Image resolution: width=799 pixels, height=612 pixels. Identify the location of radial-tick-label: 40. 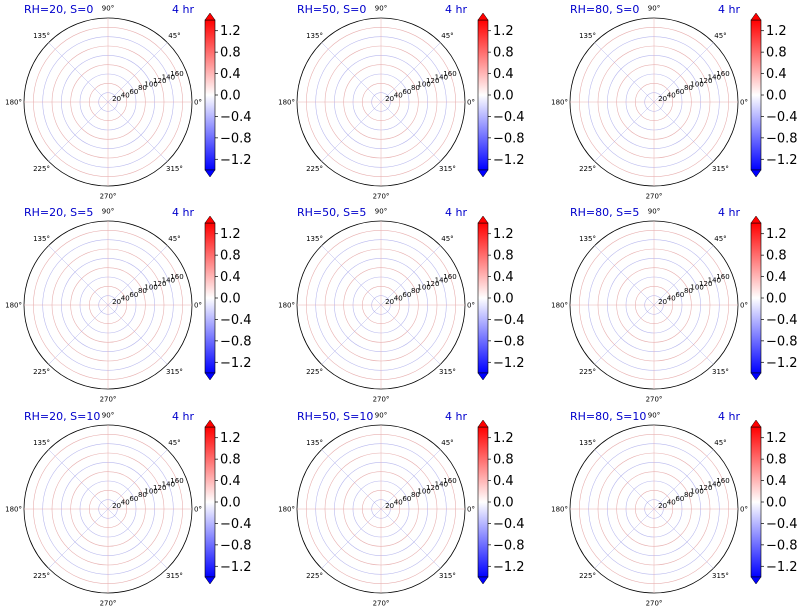
(671, 502).